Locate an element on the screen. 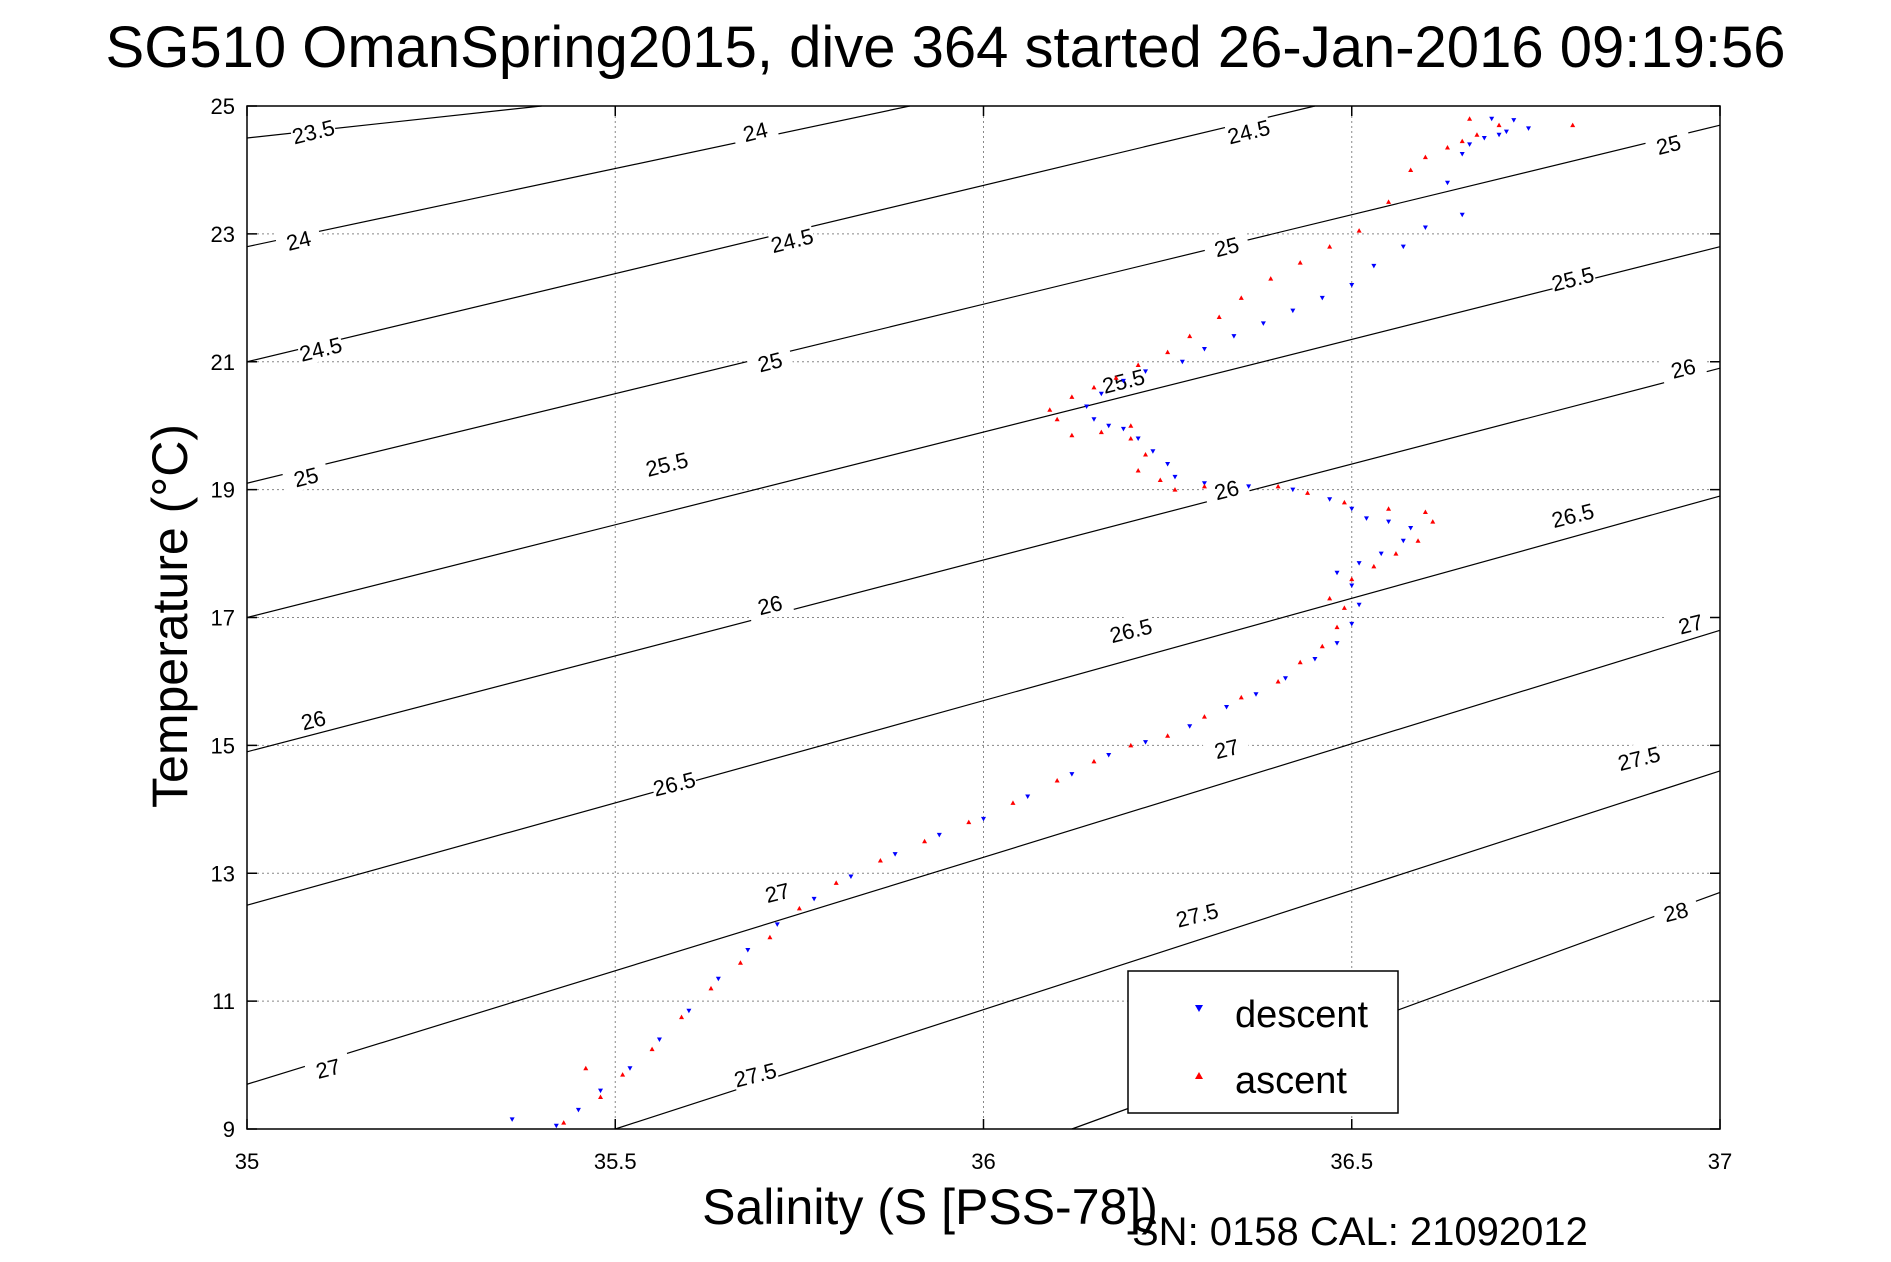 This screenshot has width=1891, height=1262. y-tick-label: 17 is located at coordinates (223, 618).